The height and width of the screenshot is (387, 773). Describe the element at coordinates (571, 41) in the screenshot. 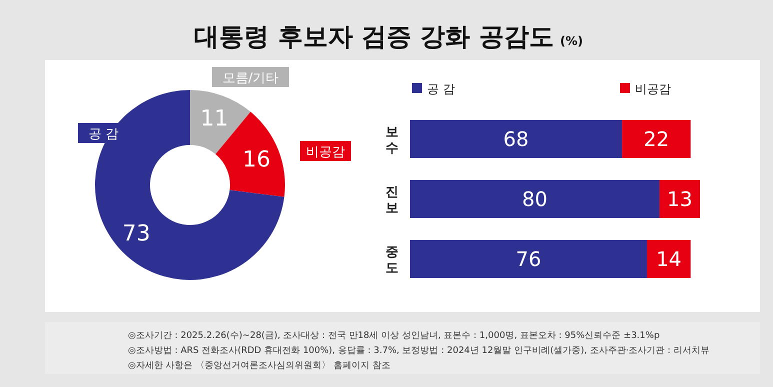

I see `chart-subtitle: (%)` at that location.